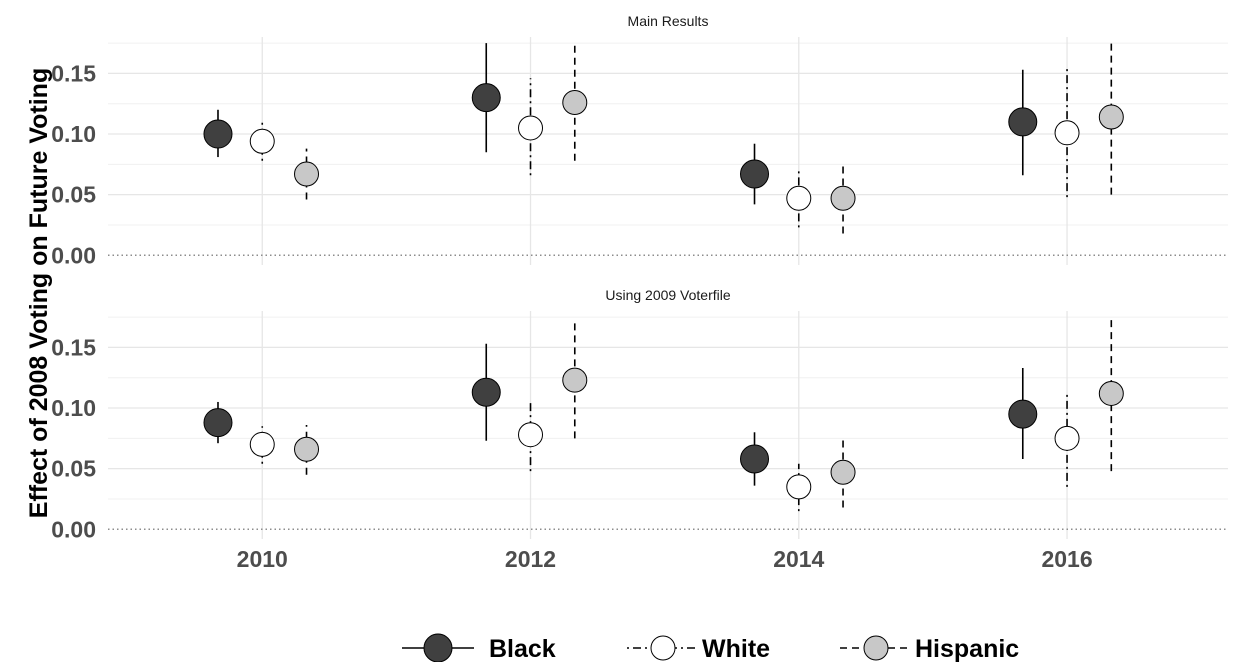  Describe the element at coordinates (39, 293) in the screenshot. I see `y-axis-title: Effect of 2008 Voting on Future Voting` at that location.